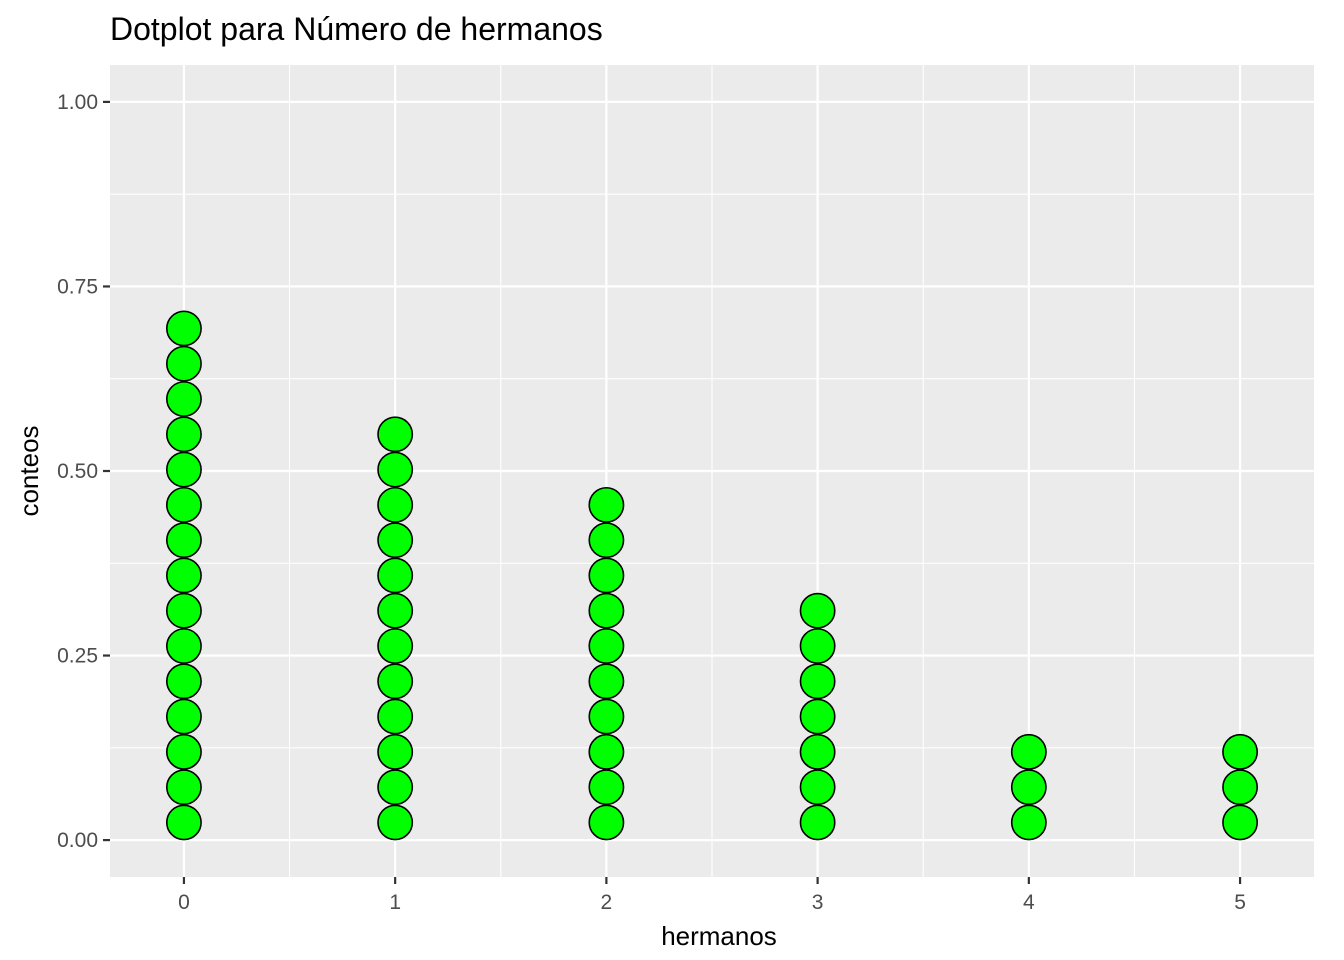 This screenshot has width=1344, height=960. What do you see at coordinates (356, 29) in the screenshot?
I see `chart-title: Dotplot para Número de hermanos` at bounding box center [356, 29].